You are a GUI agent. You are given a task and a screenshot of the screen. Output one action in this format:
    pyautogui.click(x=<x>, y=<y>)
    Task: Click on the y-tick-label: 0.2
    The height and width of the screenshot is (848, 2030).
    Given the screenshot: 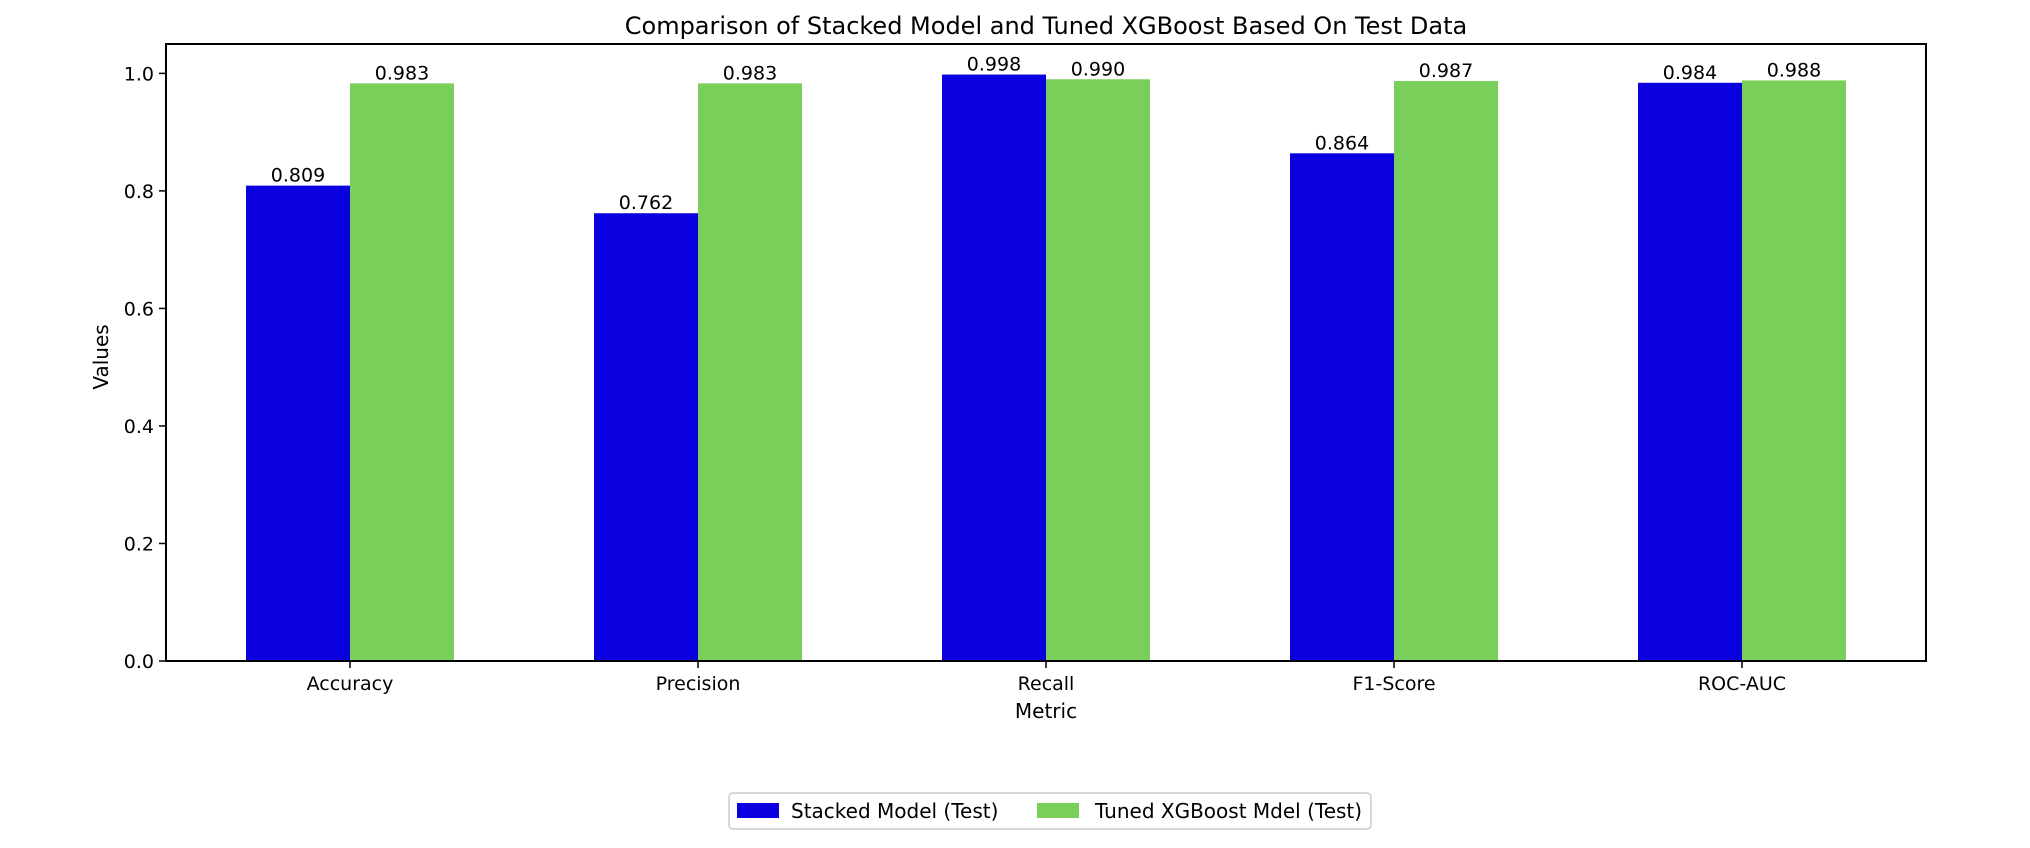 What is the action you would take?
    pyautogui.click(x=139, y=544)
    